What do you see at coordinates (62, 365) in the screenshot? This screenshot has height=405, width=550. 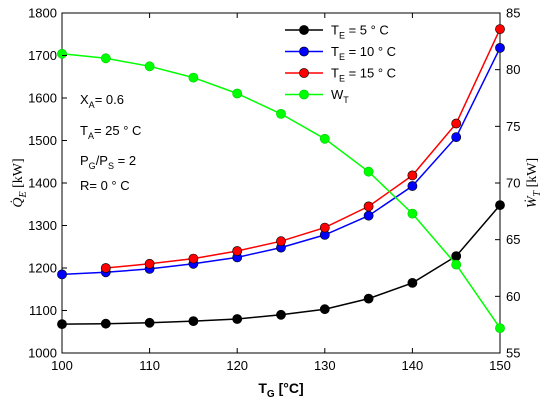 I see `x-tick-label: 100` at bounding box center [62, 365].